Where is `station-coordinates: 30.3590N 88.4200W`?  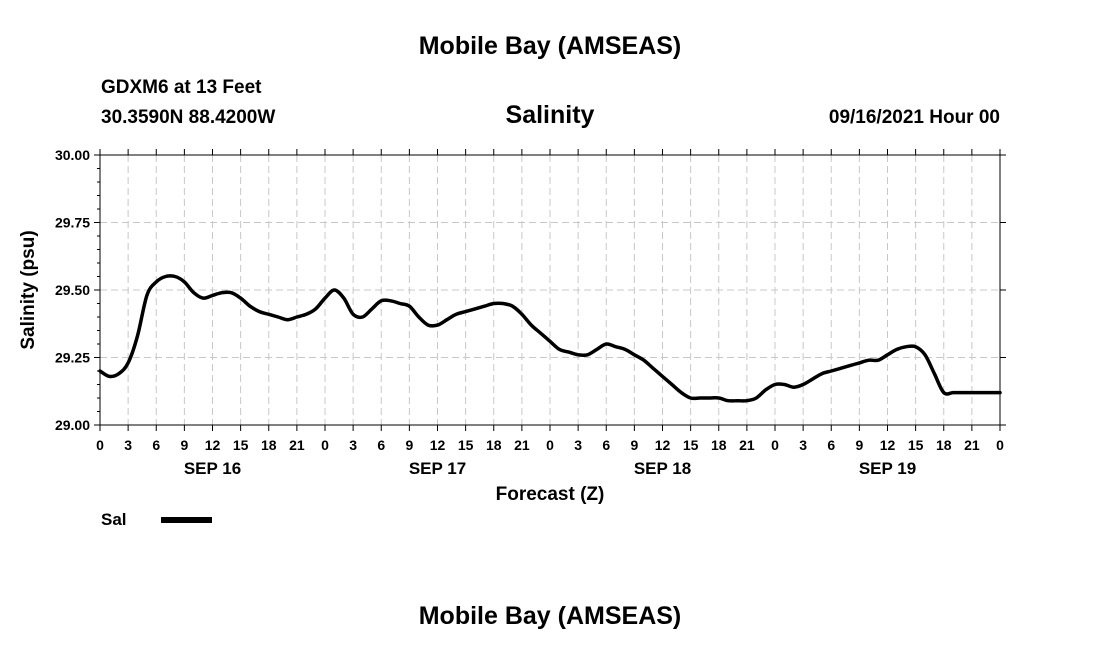 station-coordinates: 30.3590N 88.4200W is located at coordinates (188, 117).